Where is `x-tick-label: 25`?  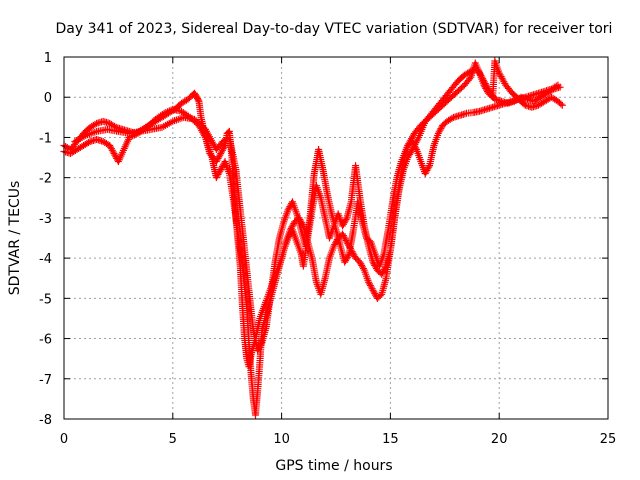
x-tick-label: 25 is located at coordinates (608, 439).